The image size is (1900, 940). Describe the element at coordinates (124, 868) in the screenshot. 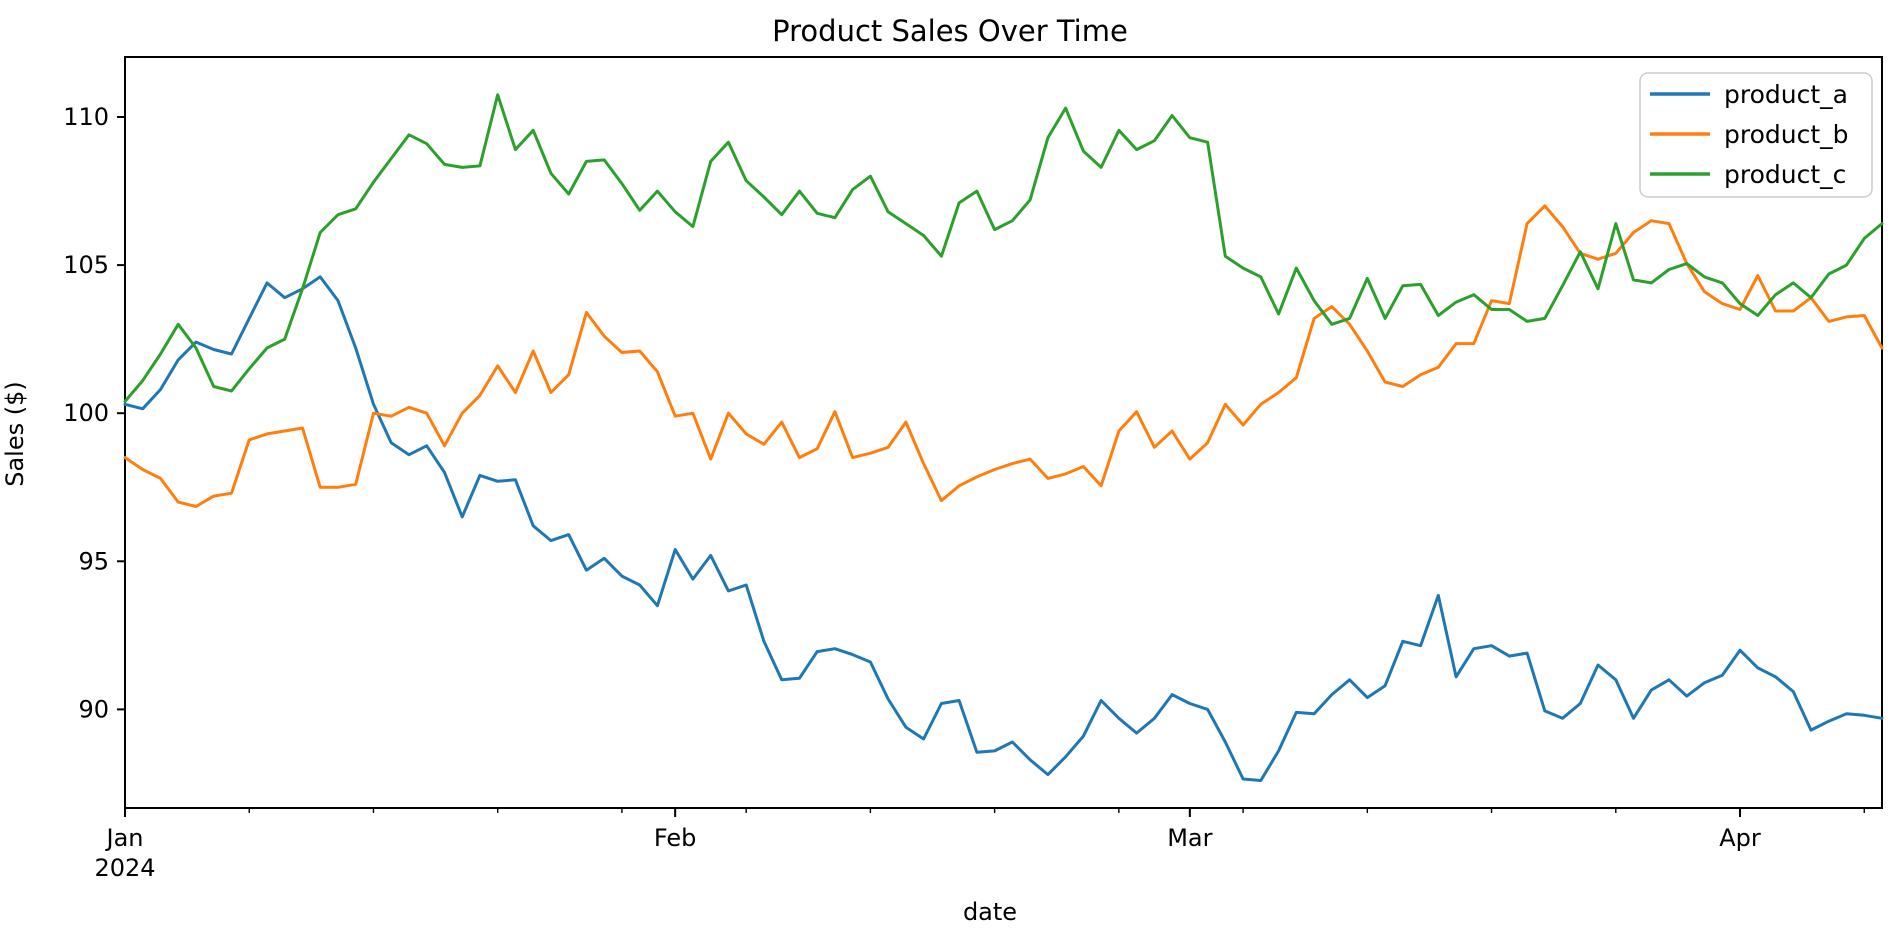

I see `x-tick-year-label: 2024` at that location.